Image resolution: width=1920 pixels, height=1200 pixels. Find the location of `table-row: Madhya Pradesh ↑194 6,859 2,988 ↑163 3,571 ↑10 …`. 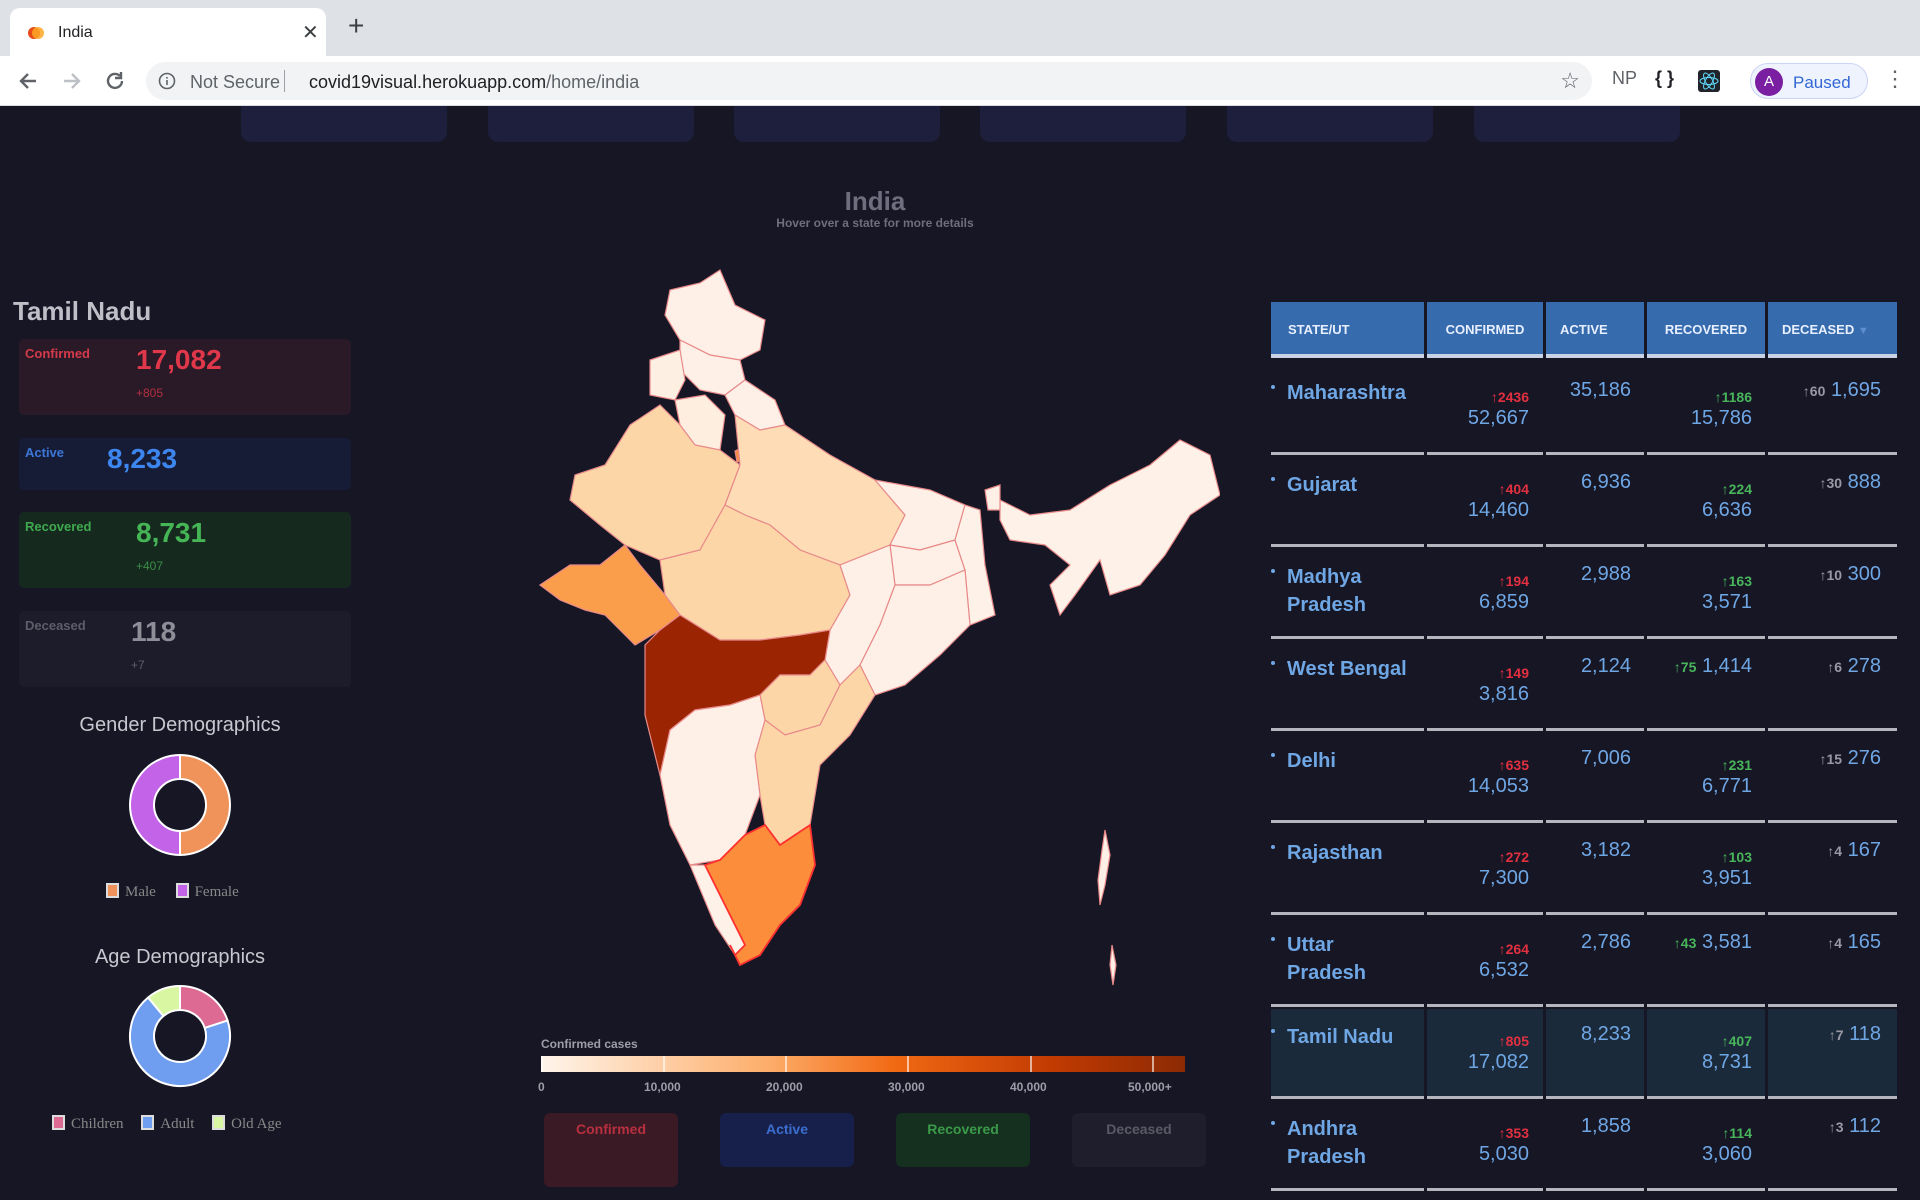

table-row: Madhya Pradesh ↑194 6,859 2,988 ↑163 3,571 ↑10 … is located at coordinates (1584, 594).